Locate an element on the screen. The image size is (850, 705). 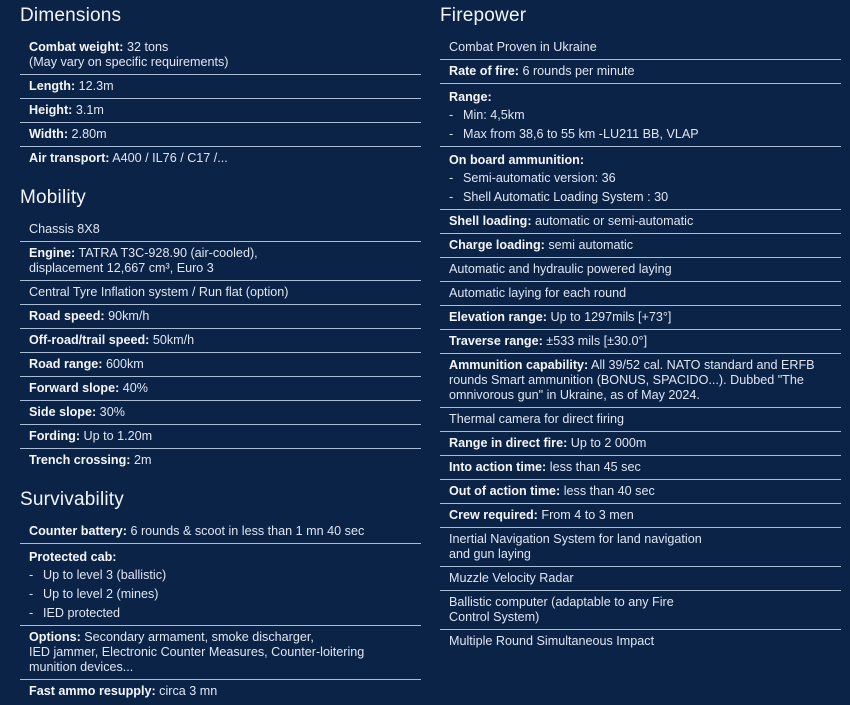
spec-row-fording: Fording: Up to 1.20m is located at coordinates (220, 437).